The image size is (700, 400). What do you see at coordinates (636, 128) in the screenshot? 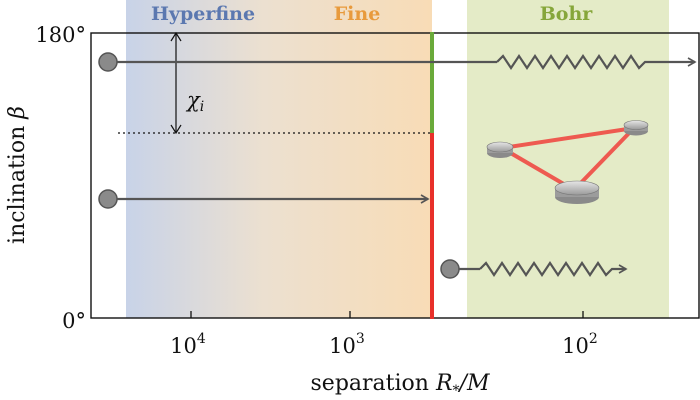
I see `disk-right` at bounding box center [636, 128].